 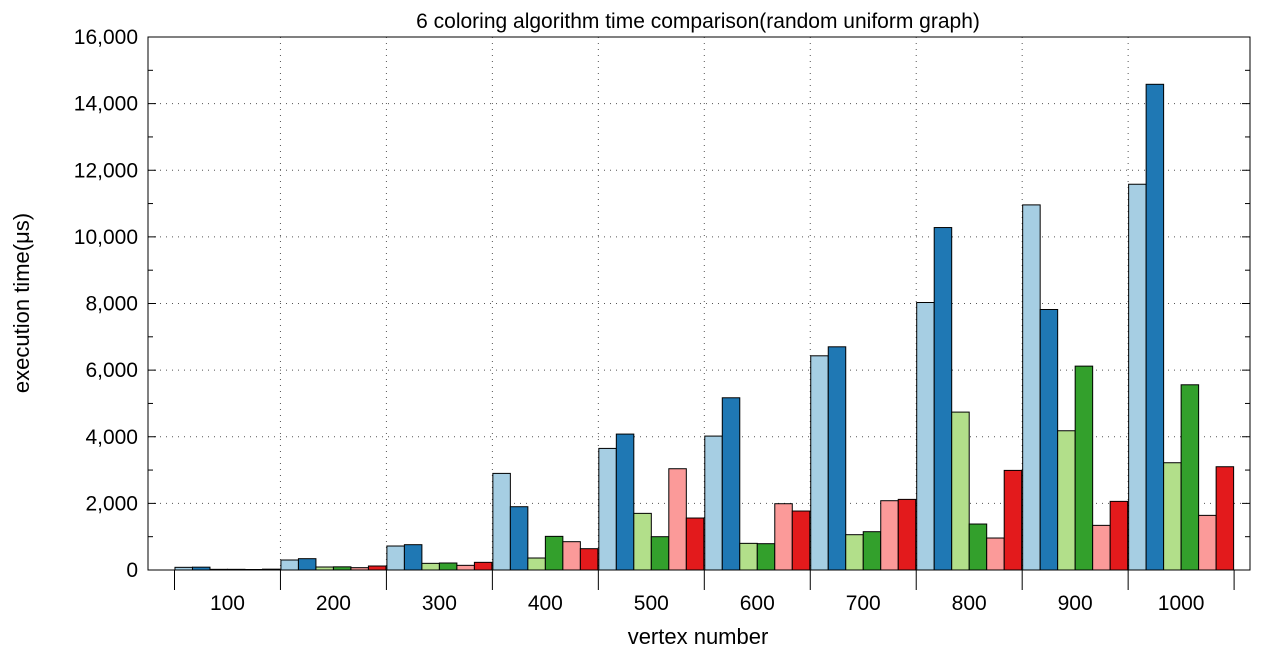 I want to click on x-tick-label: 500, so click(x=651, y=603).